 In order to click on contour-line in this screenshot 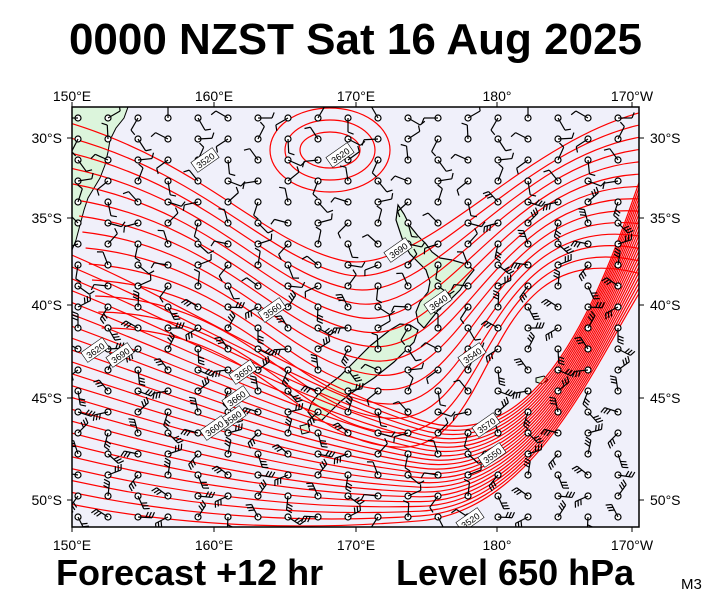, I will do `click(330, 150)`.